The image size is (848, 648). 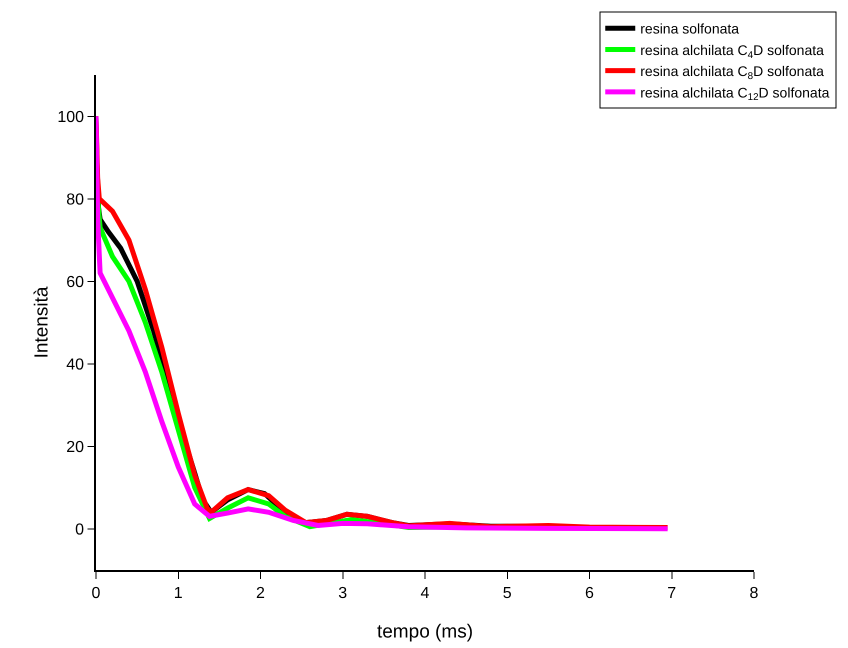 I want to click on y-tick-label: 60, so click(x=75, y=282).